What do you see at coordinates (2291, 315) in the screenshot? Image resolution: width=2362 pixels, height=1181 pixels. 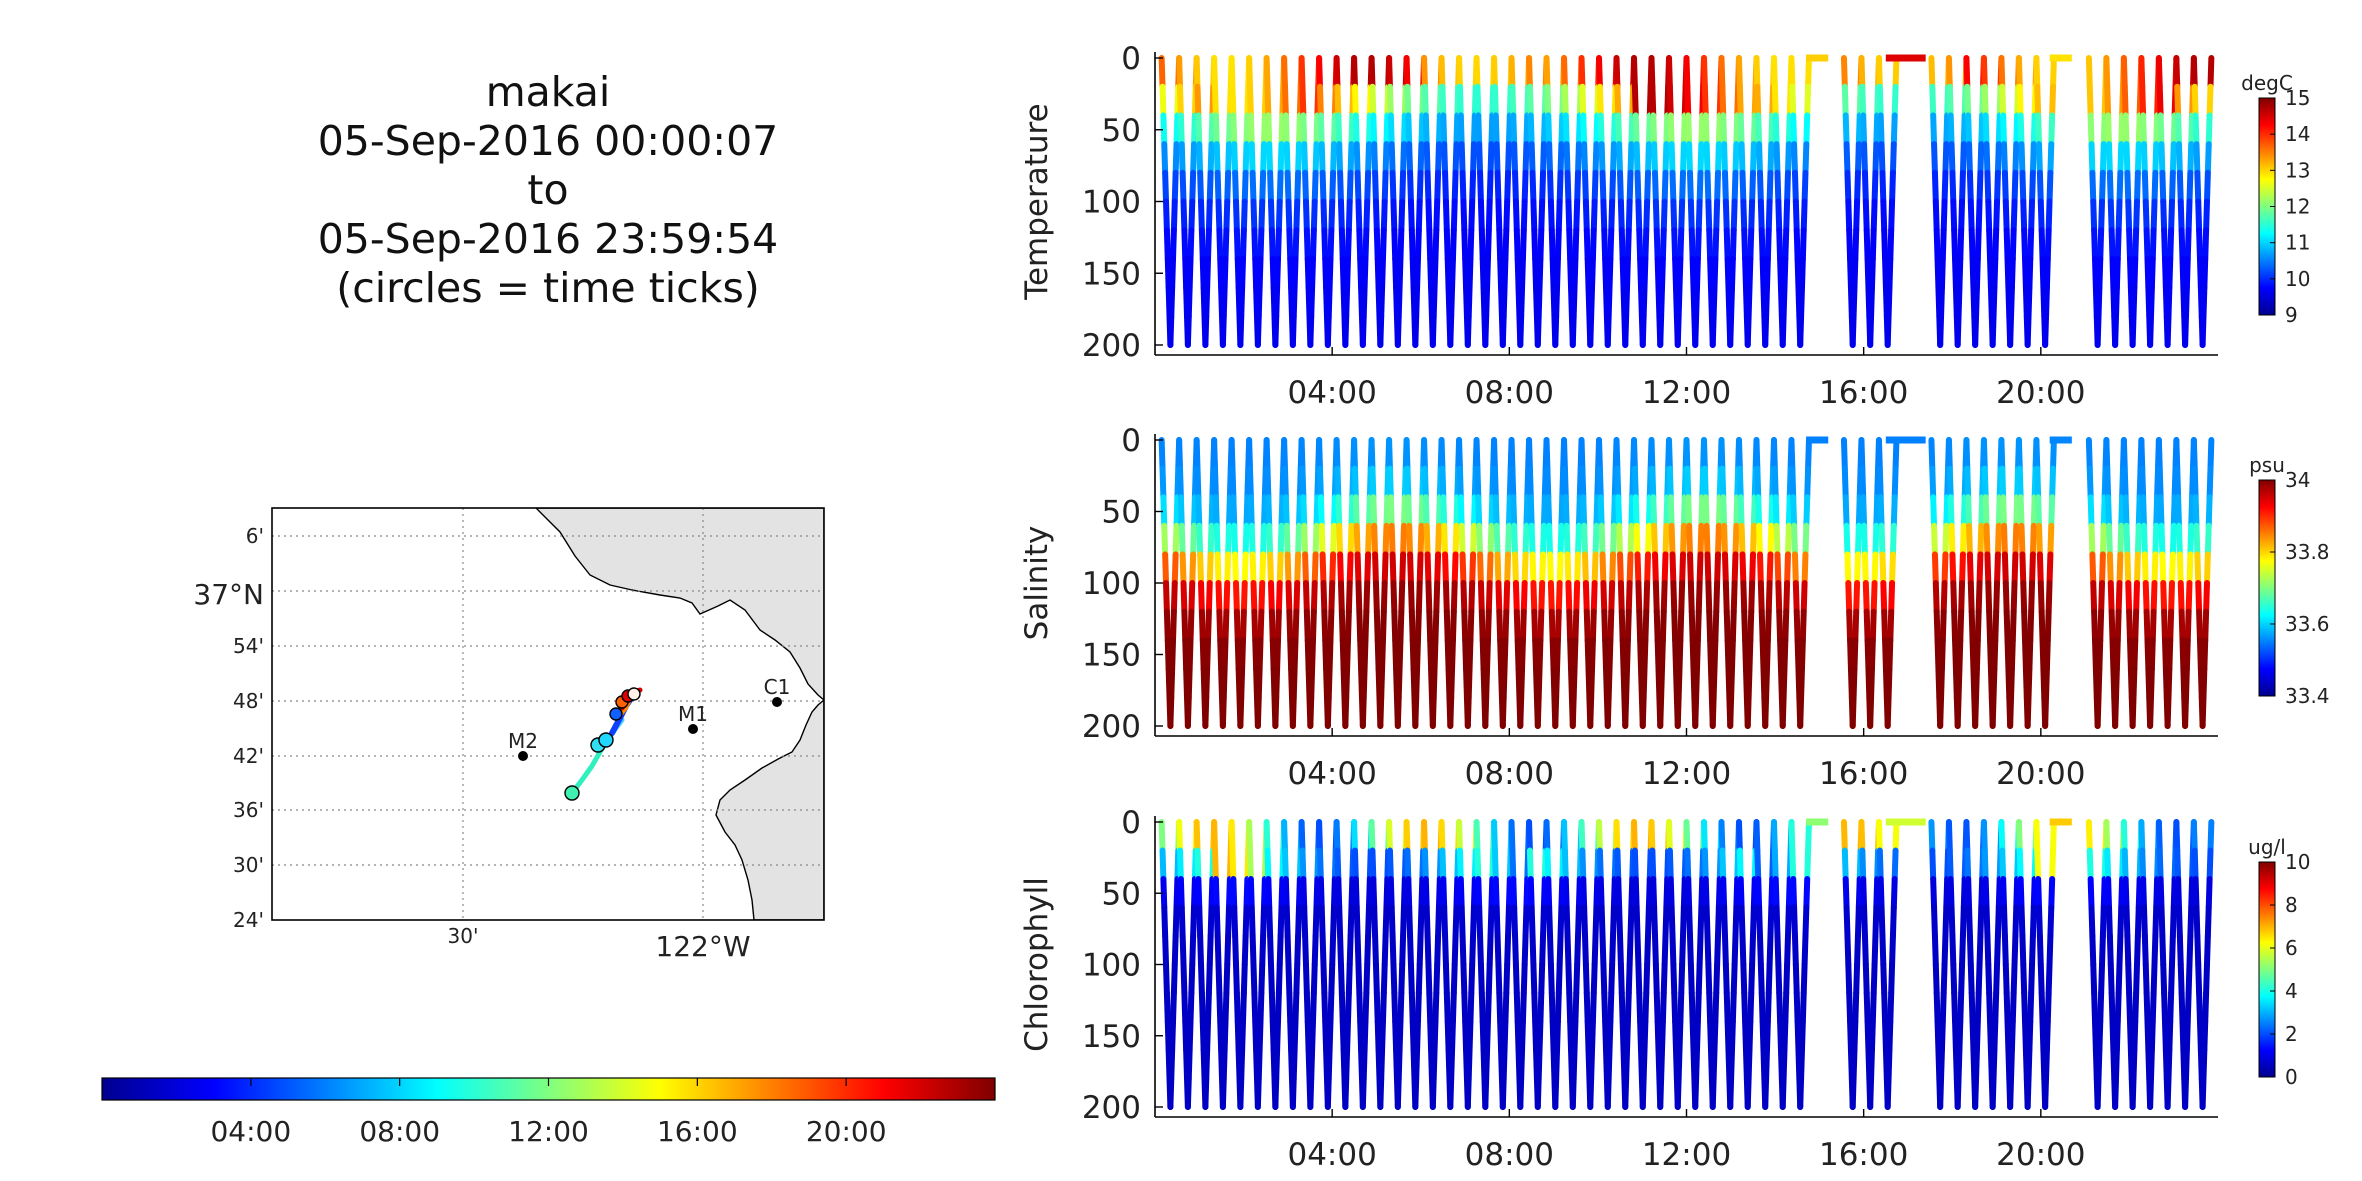 I see `colorbar-tick-label: 9` at bounding box center [2291, 315].